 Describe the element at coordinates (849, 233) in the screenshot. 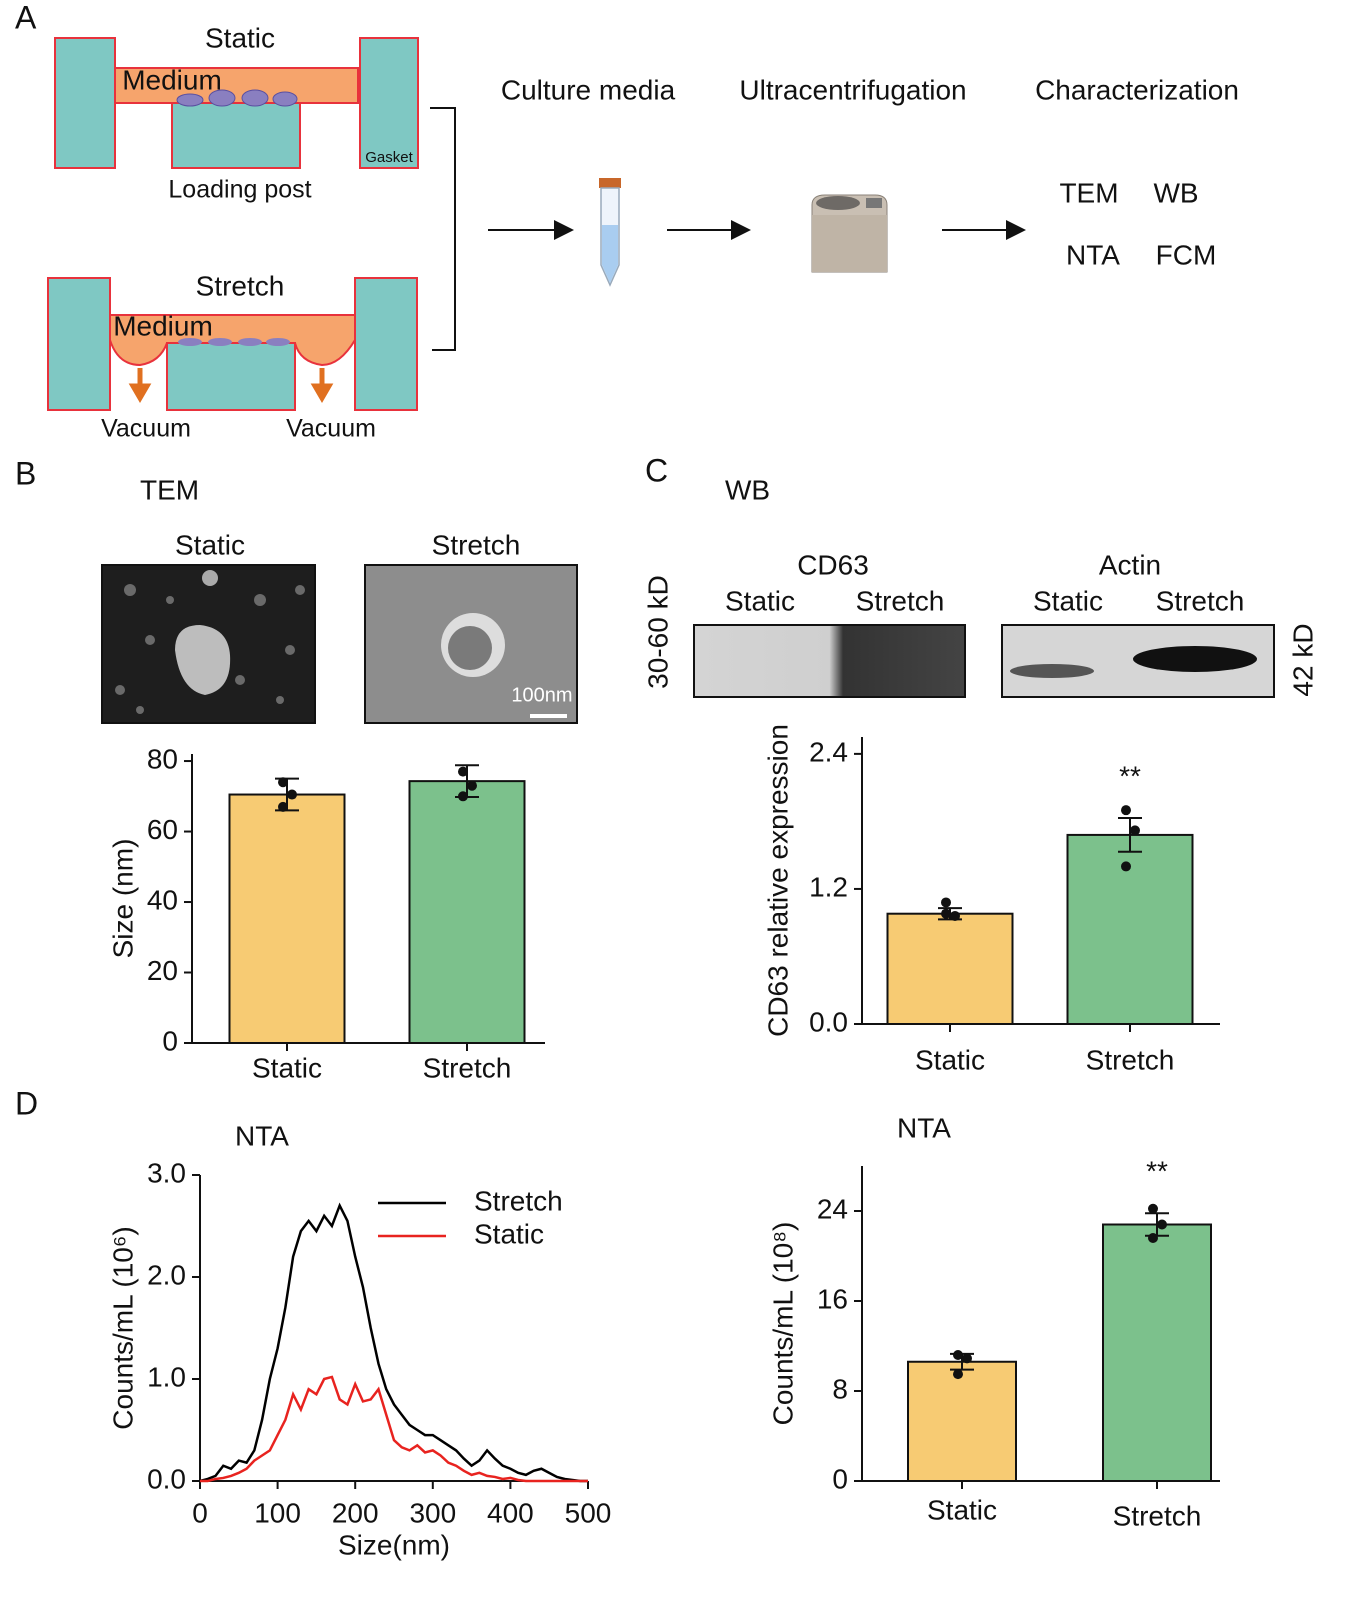

I see `centrifuge` at that location.